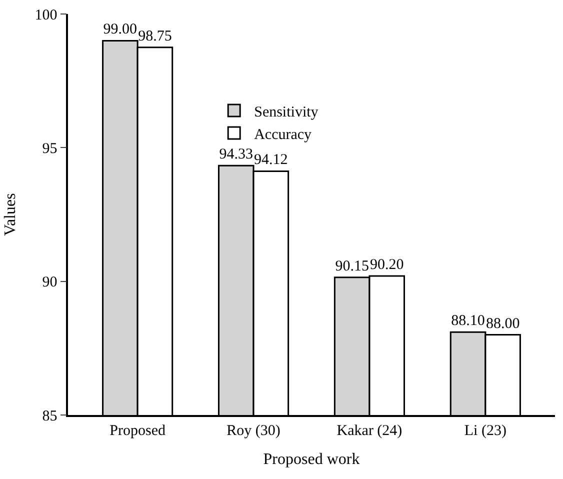 The width and height of the screenshot is (563, 479). Describe the element at coordinates (253, 430) in the screenshot. I see `x-tick-label: Roy (30)` at that location.